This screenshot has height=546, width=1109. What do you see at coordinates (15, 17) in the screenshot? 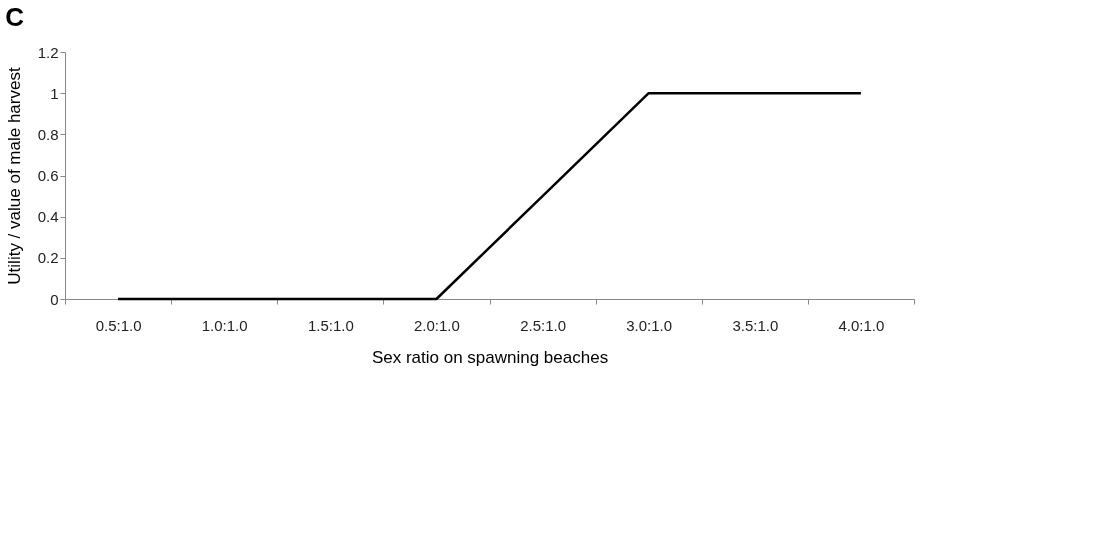
I see `chart-title: C` at bounding box center [15, 17].